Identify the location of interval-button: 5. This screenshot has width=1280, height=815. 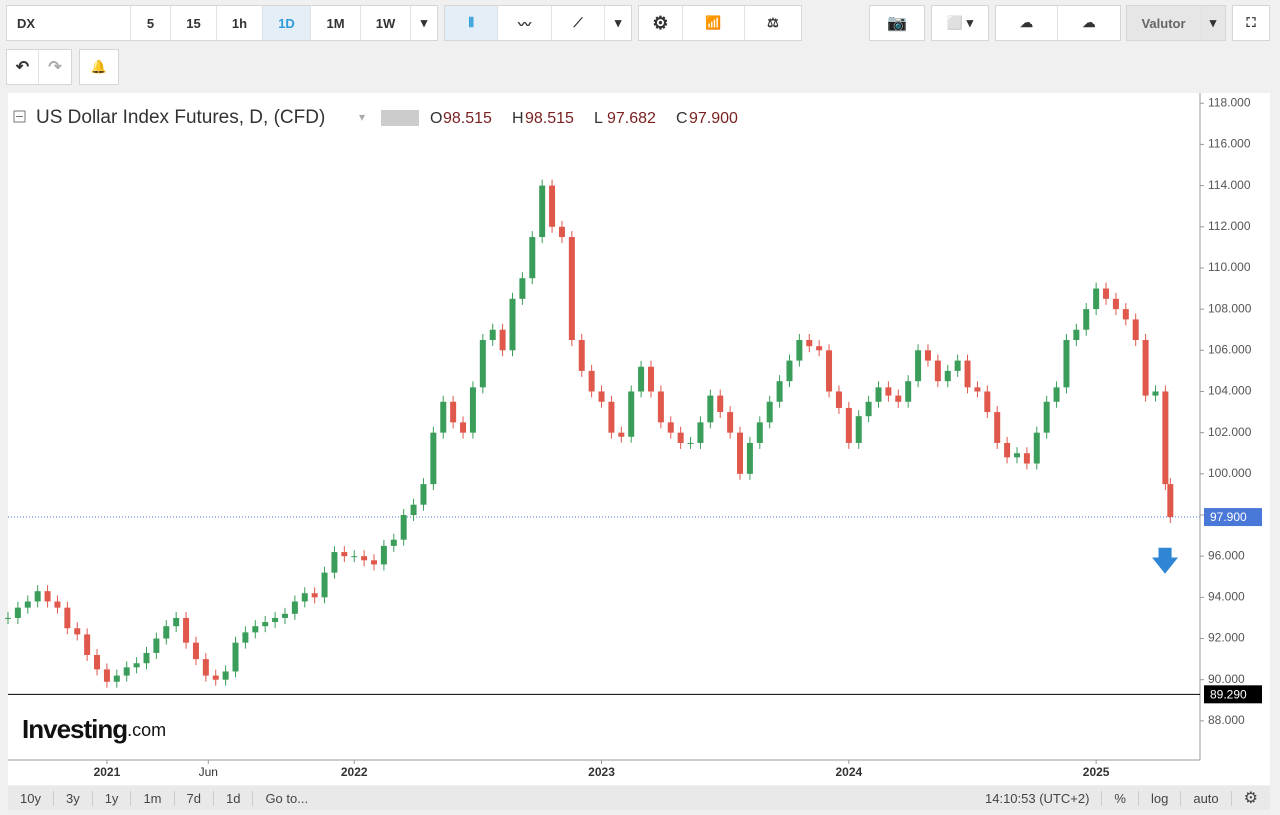
(151, 23).